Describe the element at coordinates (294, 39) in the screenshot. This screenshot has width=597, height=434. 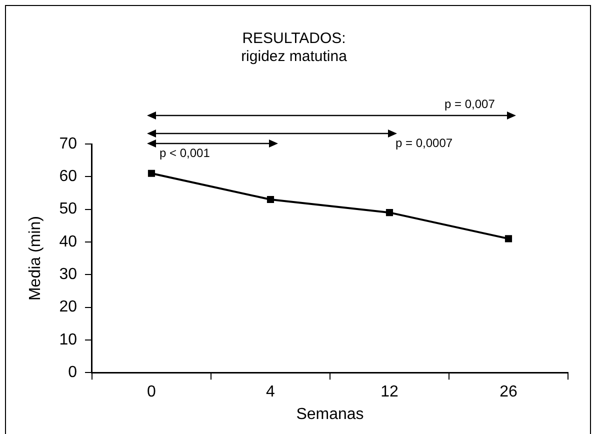
I see `chart-title: RESULTADOS:` at that location.